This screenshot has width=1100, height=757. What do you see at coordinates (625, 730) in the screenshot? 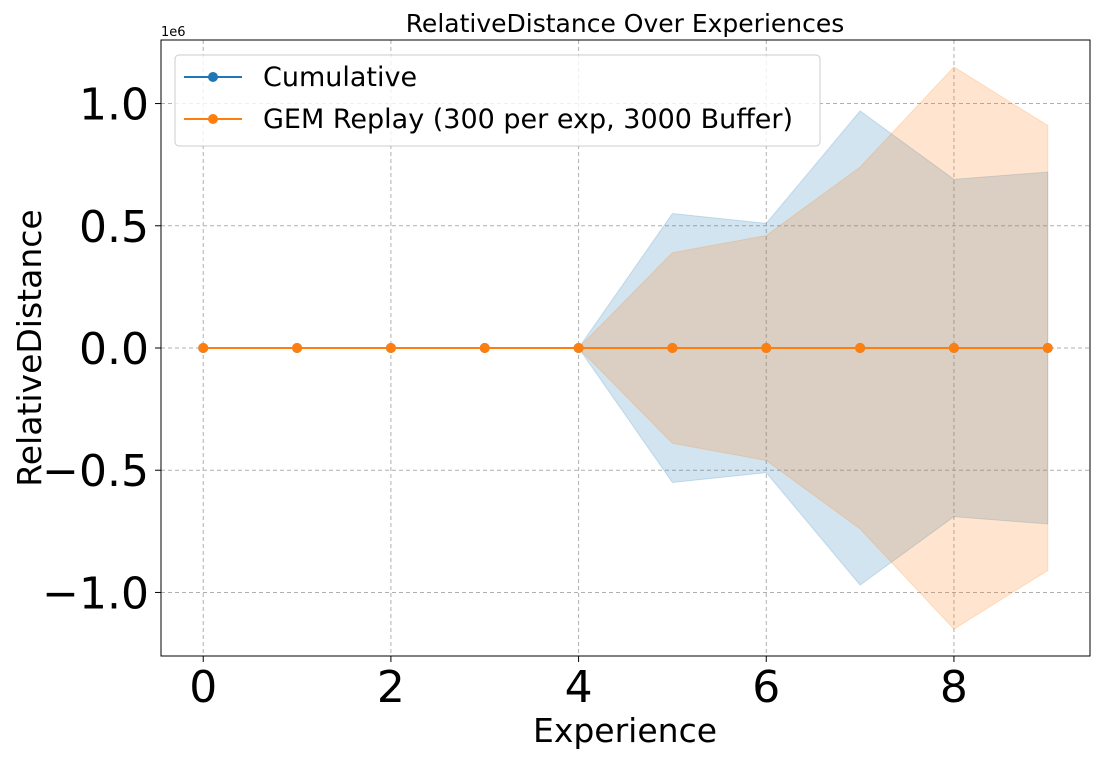
I see `x-axis-label: Experience` at bounding box center [625, 730].